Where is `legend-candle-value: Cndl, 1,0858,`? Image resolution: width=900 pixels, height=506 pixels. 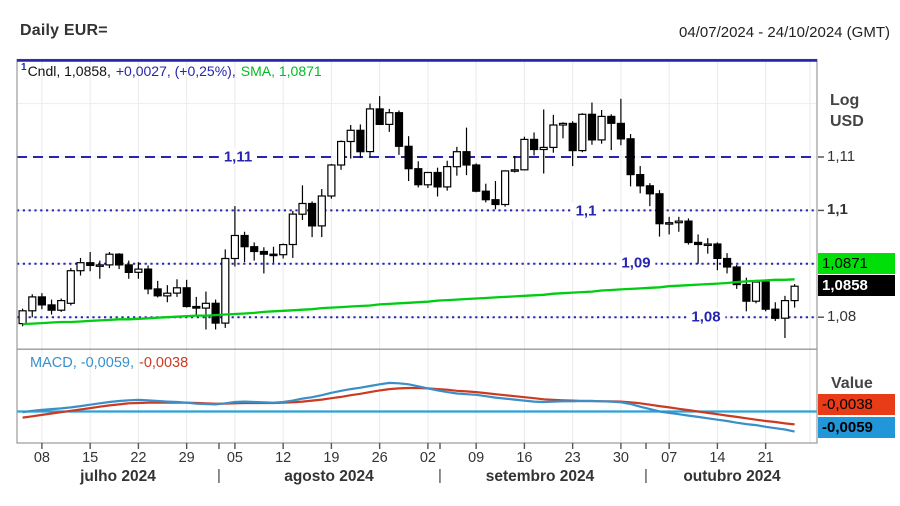 legend-candle-value: Cndl, 1,0858, is located at coordinates (69, 70).